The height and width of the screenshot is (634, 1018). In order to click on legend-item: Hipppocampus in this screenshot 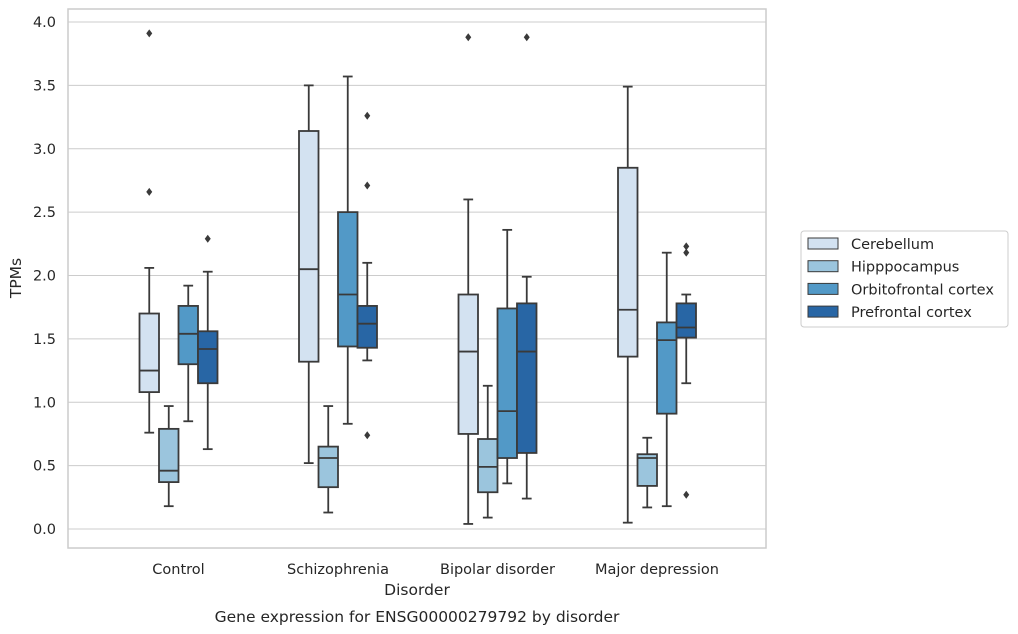, I will do `click(883, 268)`.